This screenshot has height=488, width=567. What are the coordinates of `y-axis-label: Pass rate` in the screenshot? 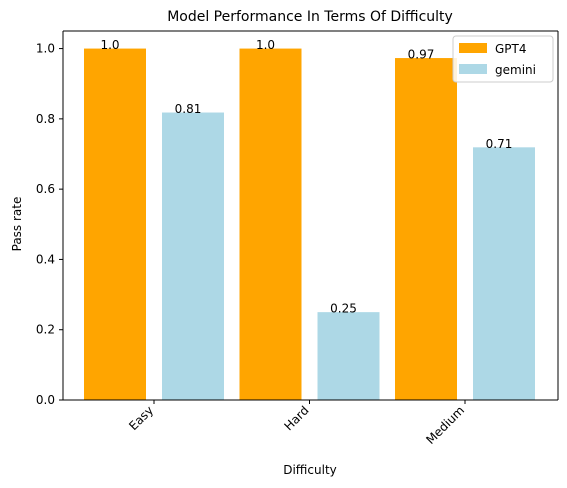 It's located at (17, 224).